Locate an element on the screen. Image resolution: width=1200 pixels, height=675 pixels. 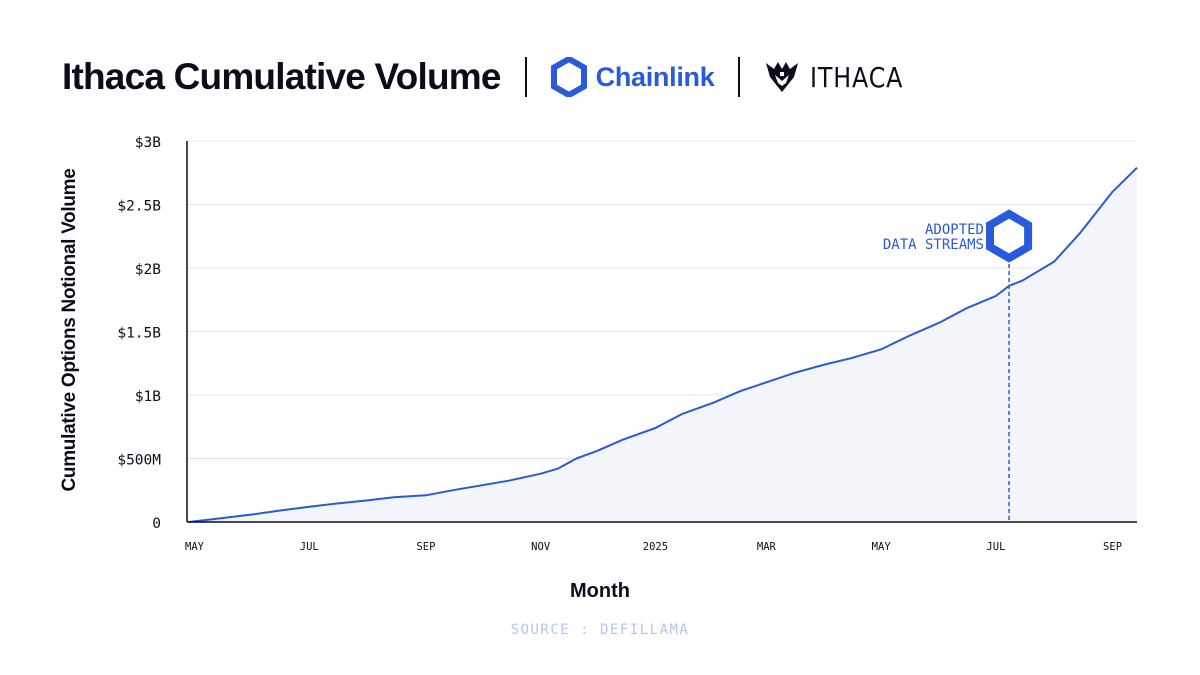
ithaca-emblem-icon is located at coordinates (782, 77).